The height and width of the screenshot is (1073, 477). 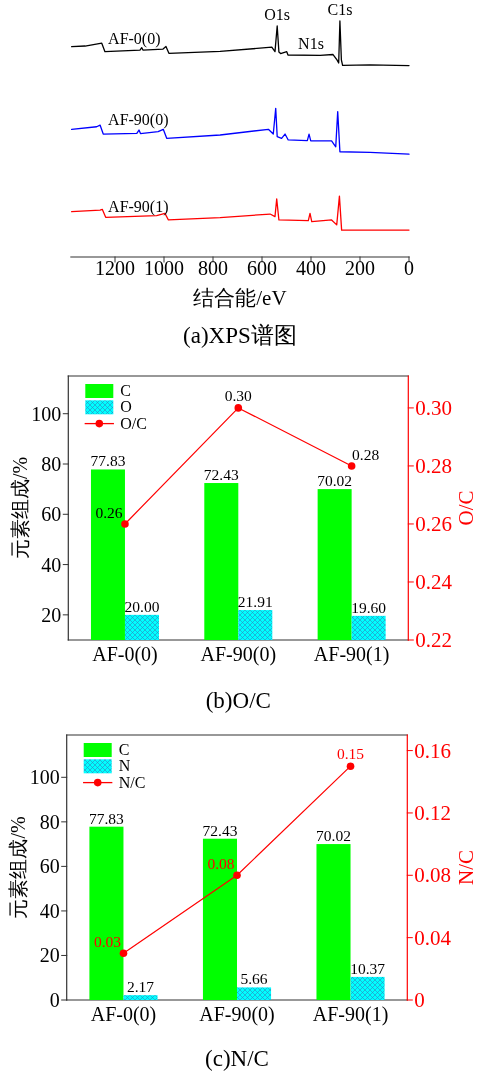 I want to click on annotation: C1s, so click(x=340, y=9).